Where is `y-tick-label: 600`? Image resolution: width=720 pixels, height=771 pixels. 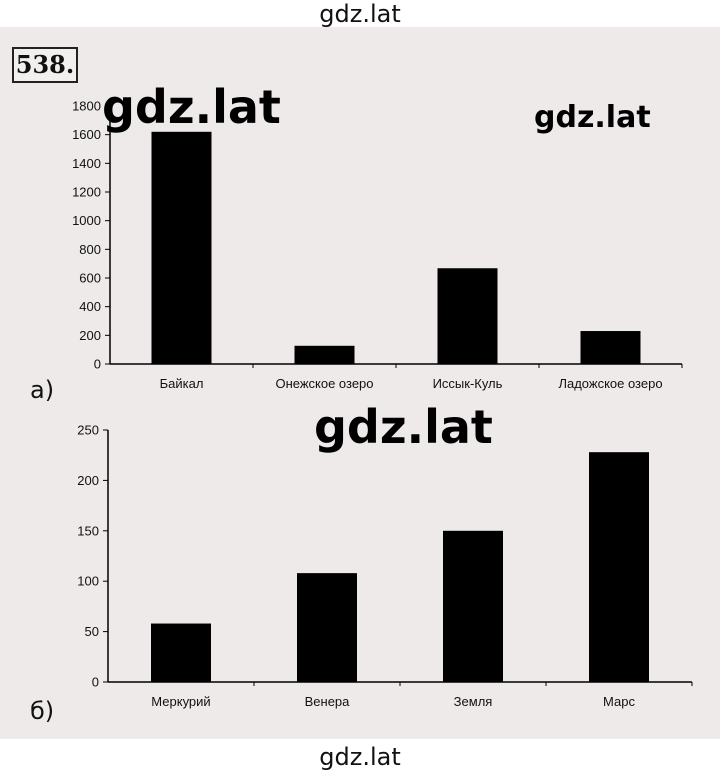 y-tick-label: 600 is located at coordinates (90, 278).